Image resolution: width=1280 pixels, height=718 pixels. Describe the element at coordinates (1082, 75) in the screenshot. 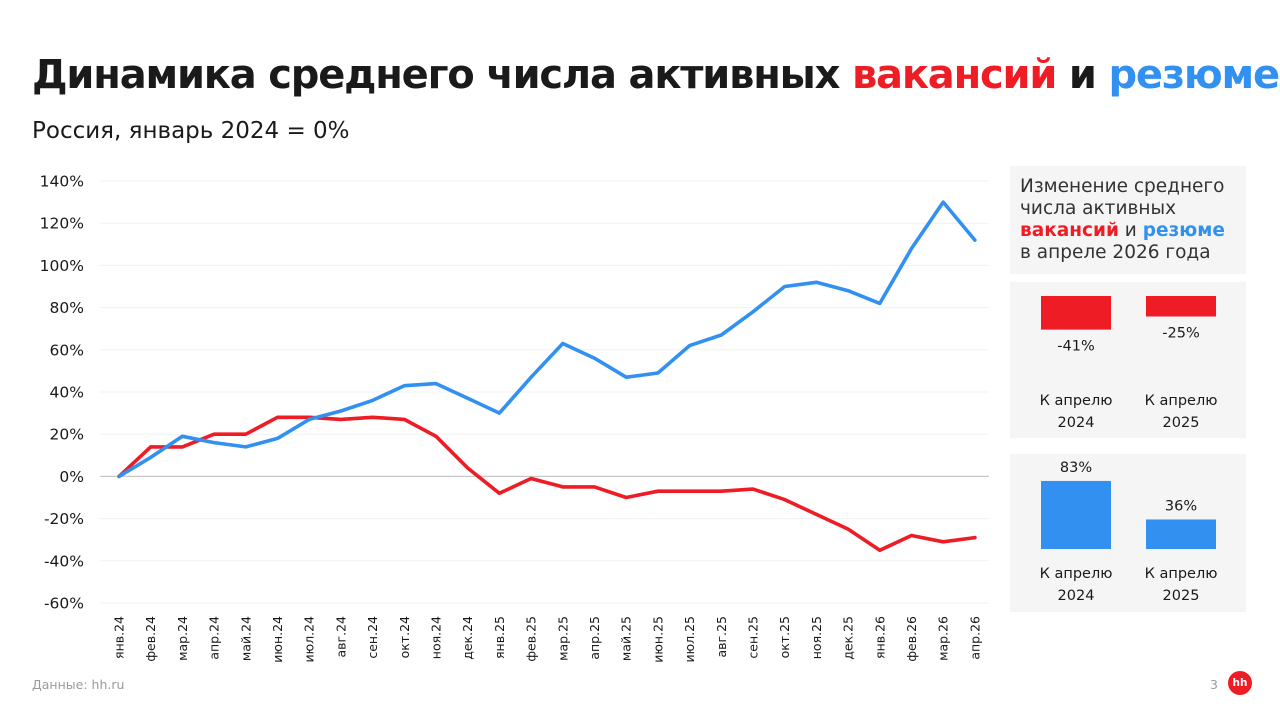

I see `title-and: и` at that location.